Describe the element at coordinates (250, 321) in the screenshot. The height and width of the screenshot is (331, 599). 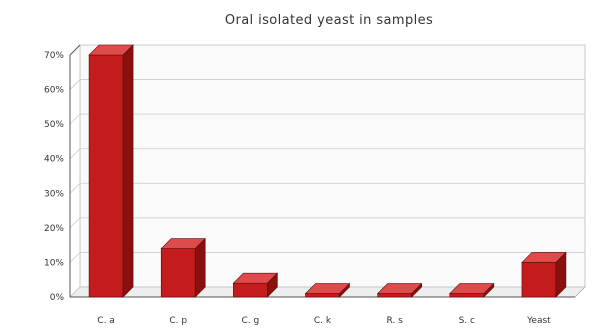
I see `x-tick-label: C. g` at that location.